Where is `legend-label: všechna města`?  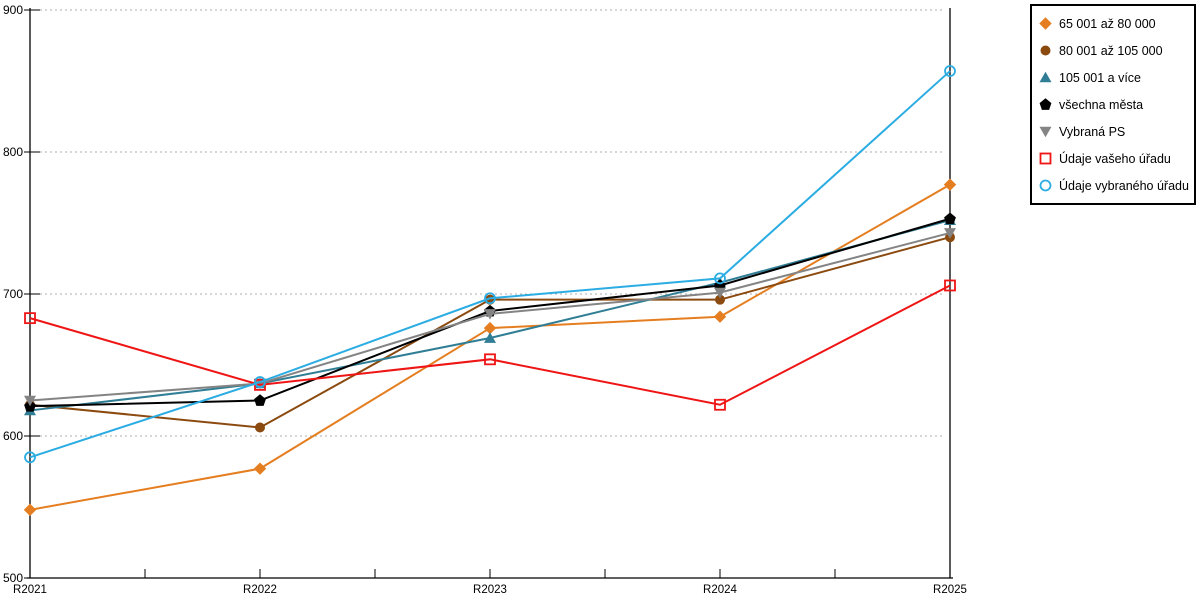
legend-label: všechna města is located at coordinates (1101, 104).